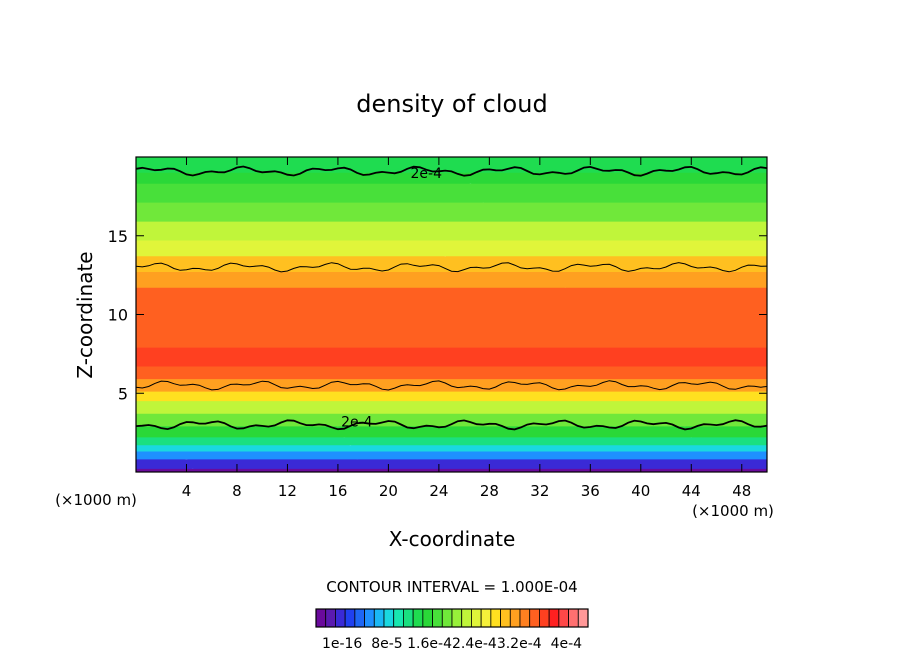  Describe the element at coordinates (123, 393) in the screenshot. I see `y-tick-label: 5` at that location.